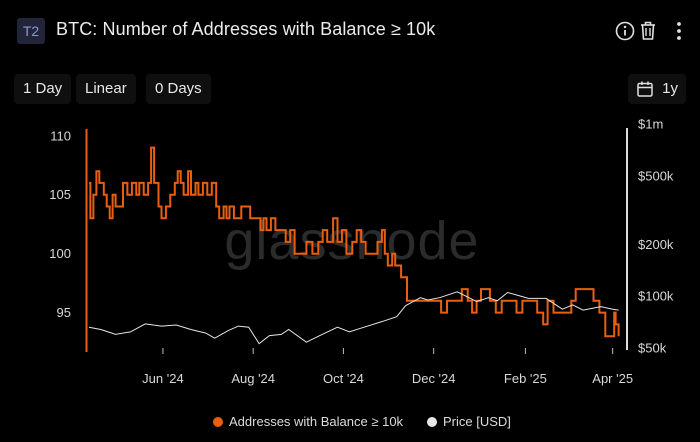 This screenshot has height=442, width=700. Describe the element at coordinates (178, 89) in the screenshot. I see `sma-button: 0 Days` at that location.